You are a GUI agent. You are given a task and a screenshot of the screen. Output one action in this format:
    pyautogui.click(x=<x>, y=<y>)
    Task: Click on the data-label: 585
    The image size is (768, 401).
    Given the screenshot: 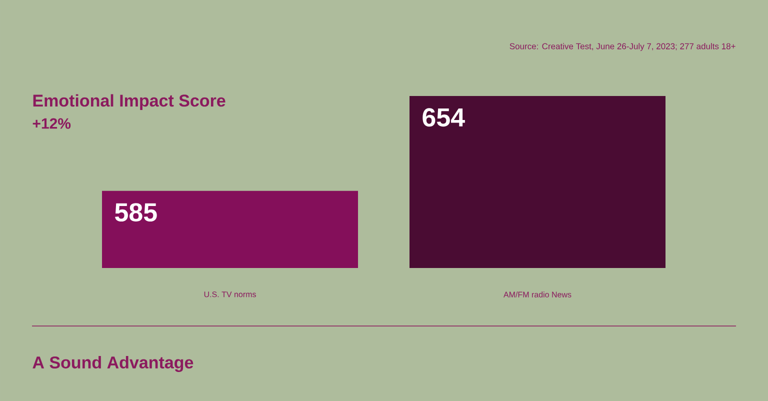 What is the action you would take?
    pyautogui.click(x=136, y=212)
    